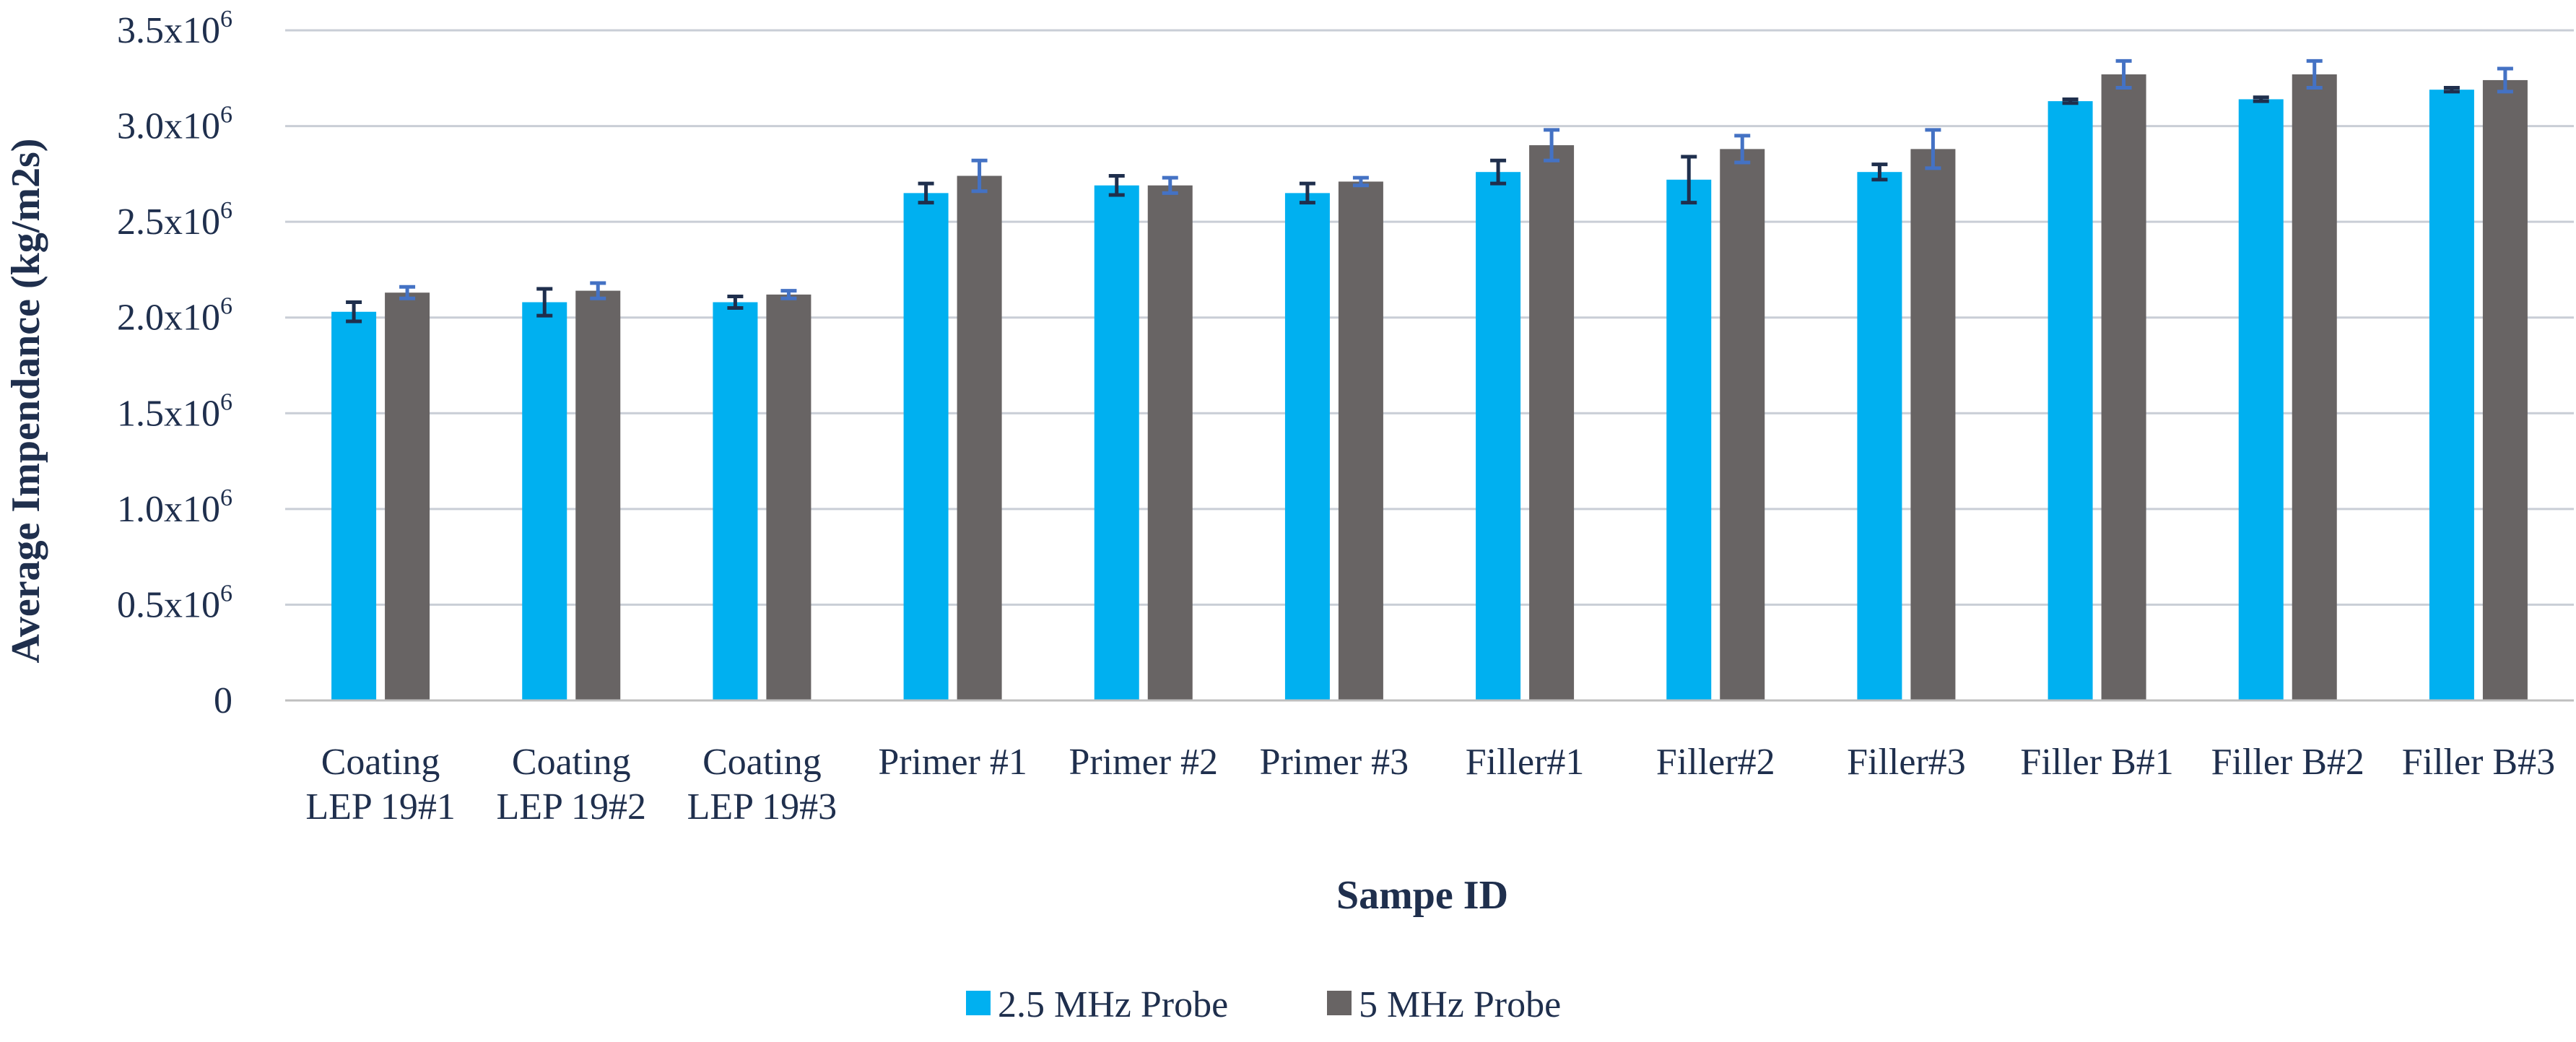 This screenshot has width=2576, height=1042. What do you see at coordinates (1422, 895) in the screenshot?
I see `x-axis-title: Sampe ID` at bounding box center [1422, 895].